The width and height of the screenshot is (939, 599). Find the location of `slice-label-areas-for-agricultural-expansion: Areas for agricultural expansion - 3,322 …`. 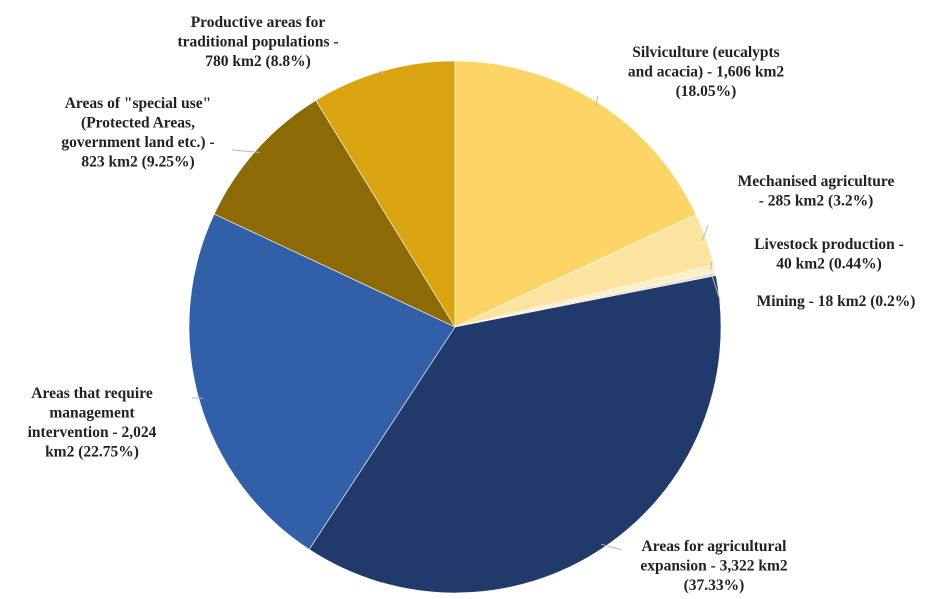

slice-label-areas-for-agricultural-expansion: Areas for agricultural expansion - 3,322 … is located at coordinates (714, 566).